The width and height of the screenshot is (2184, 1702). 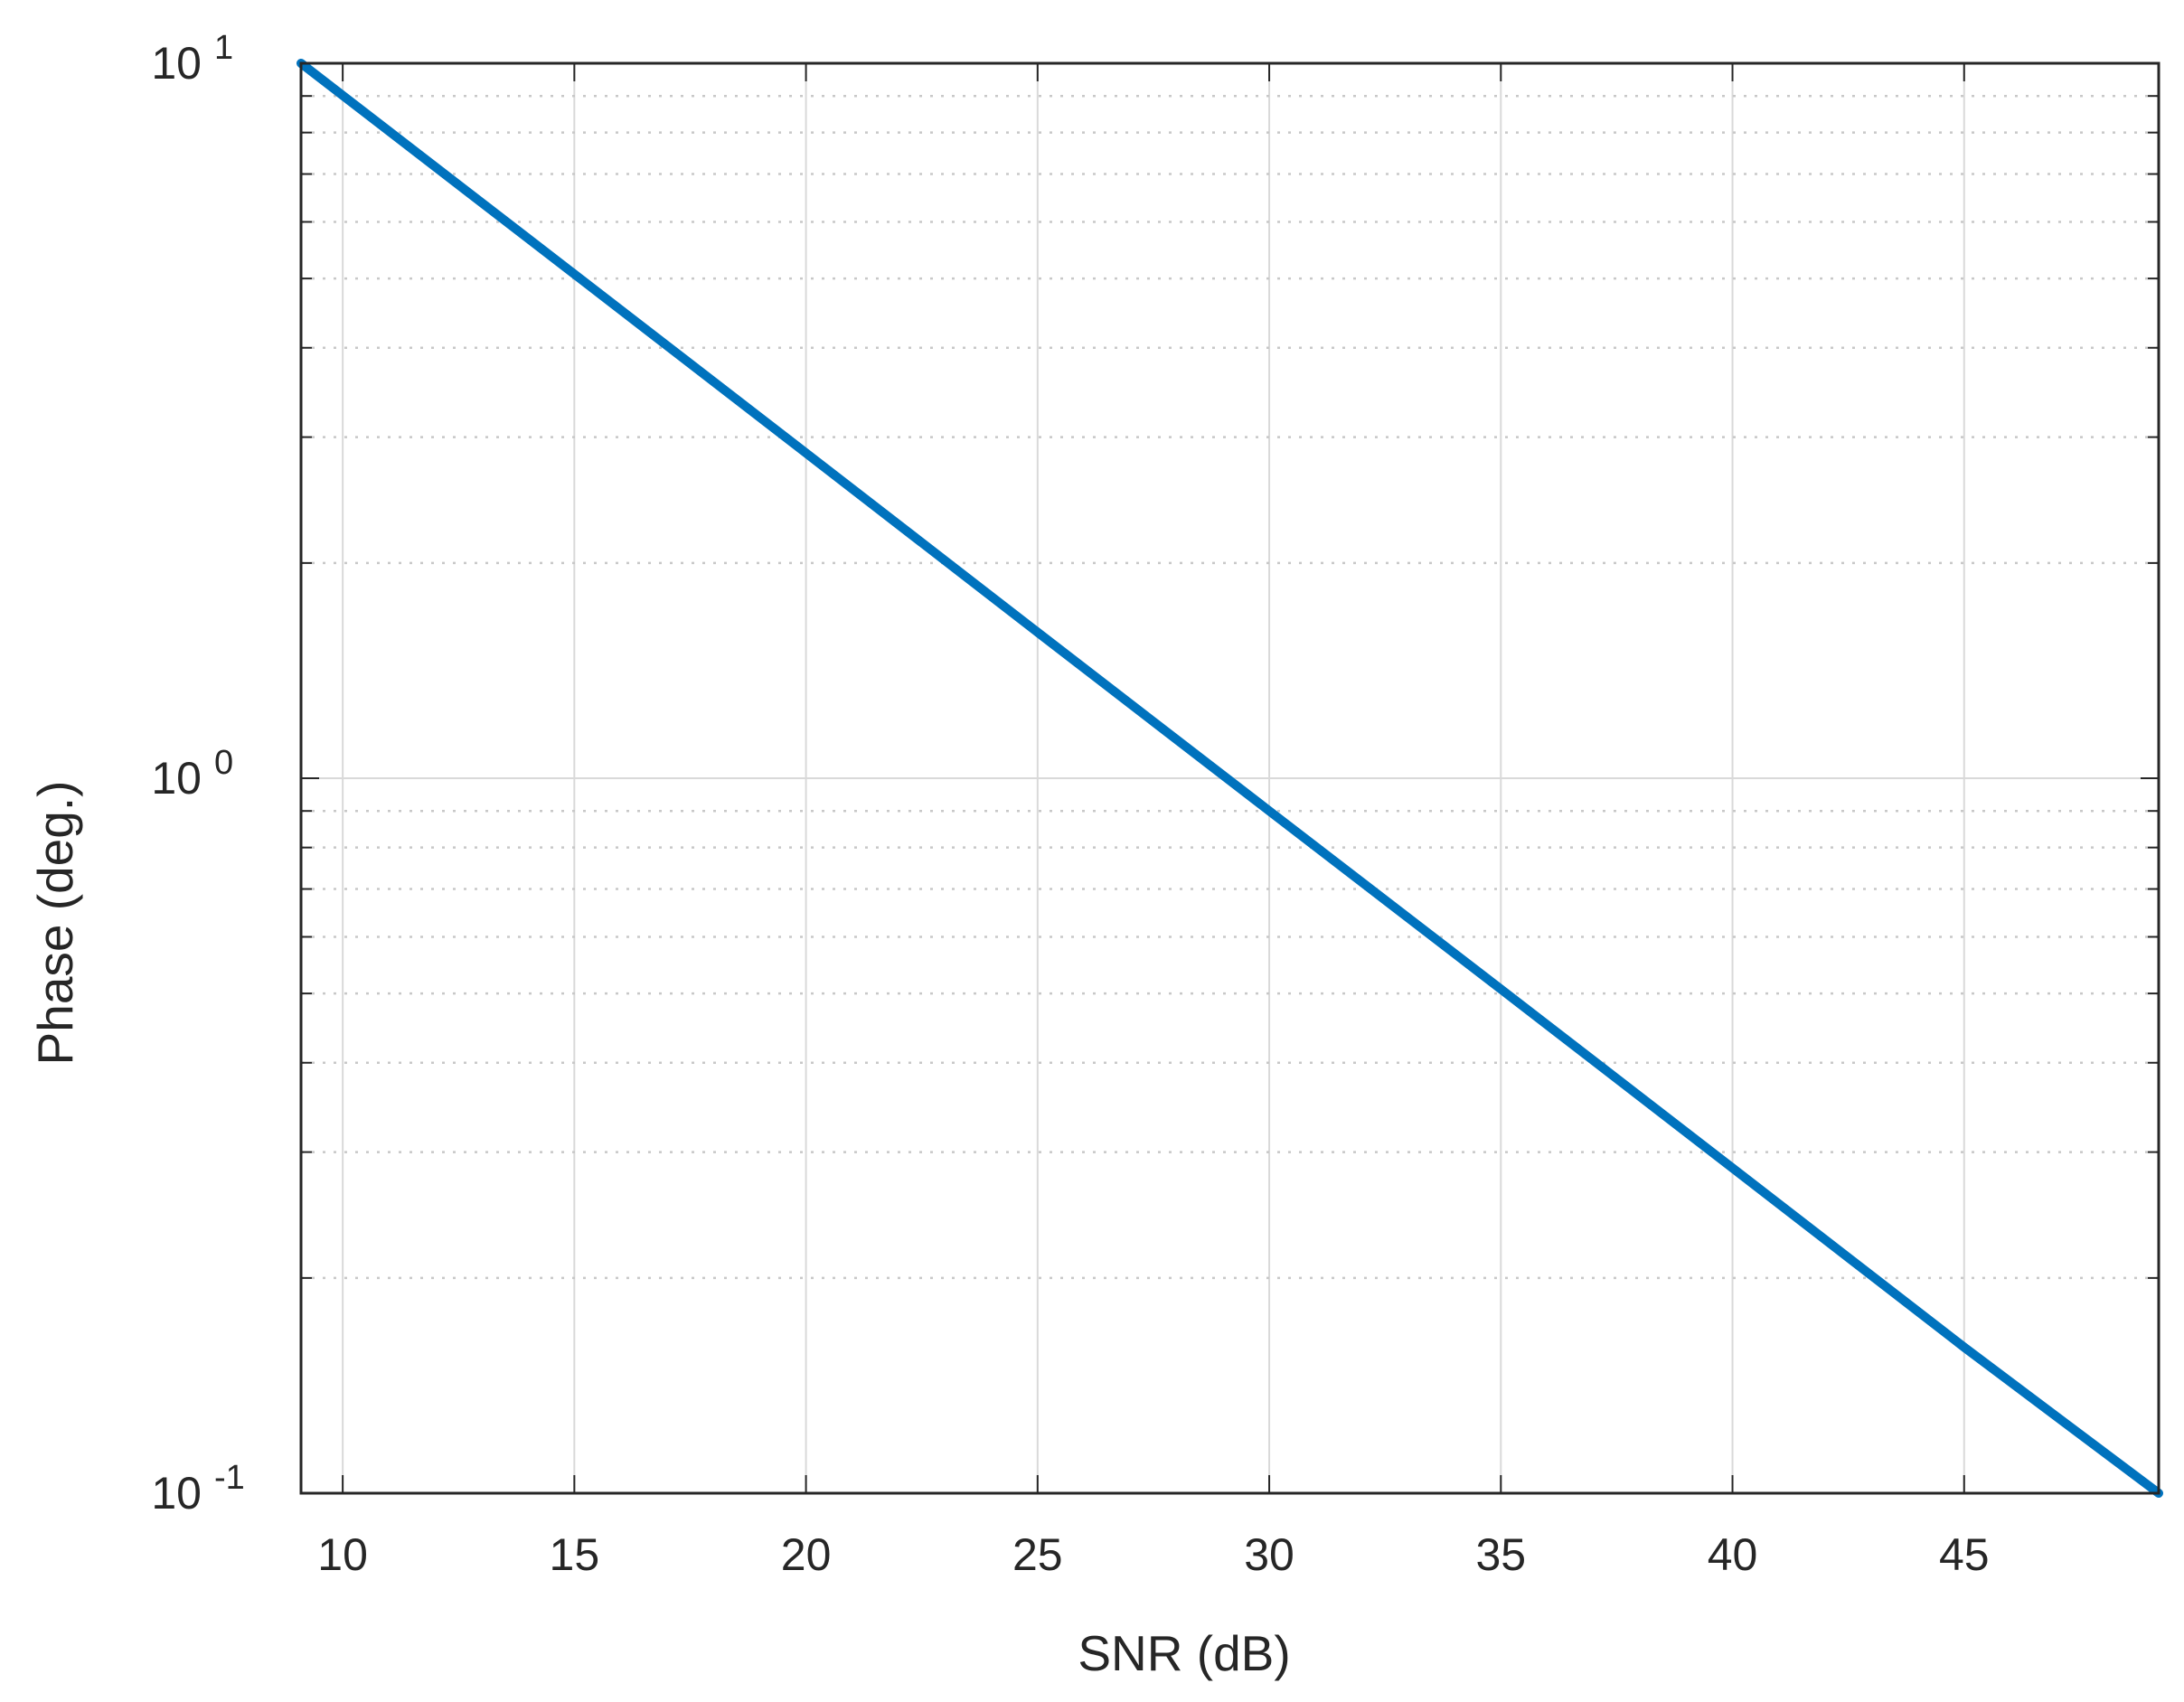 What do you see at coordinates (1964, 1554) in the screenshot?
I see `x-tick-label: 45` at bounding box center [1964, 1554].